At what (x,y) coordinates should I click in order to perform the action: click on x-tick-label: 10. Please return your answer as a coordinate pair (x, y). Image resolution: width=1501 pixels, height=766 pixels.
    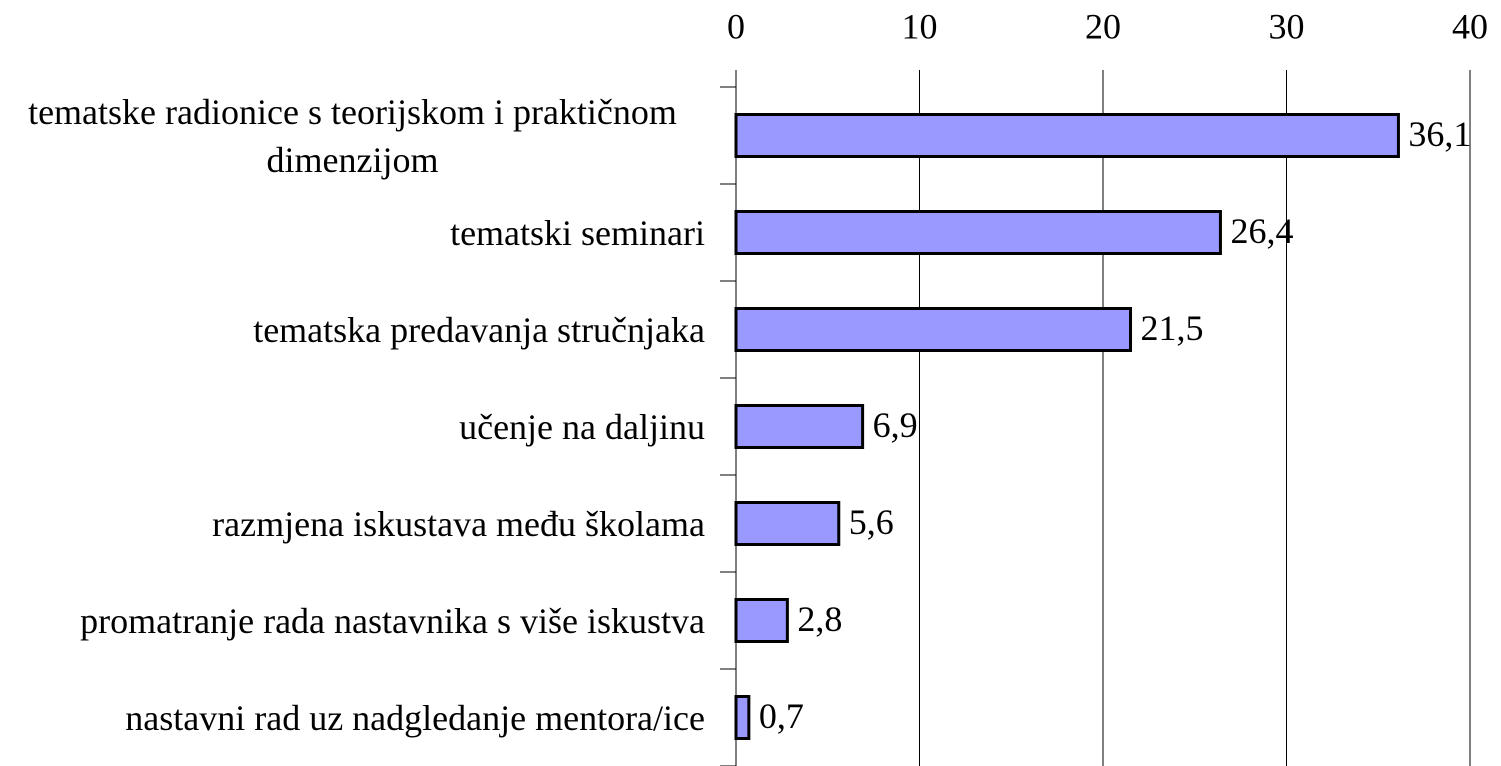
    Looking at the image, I should click on (920, 26).